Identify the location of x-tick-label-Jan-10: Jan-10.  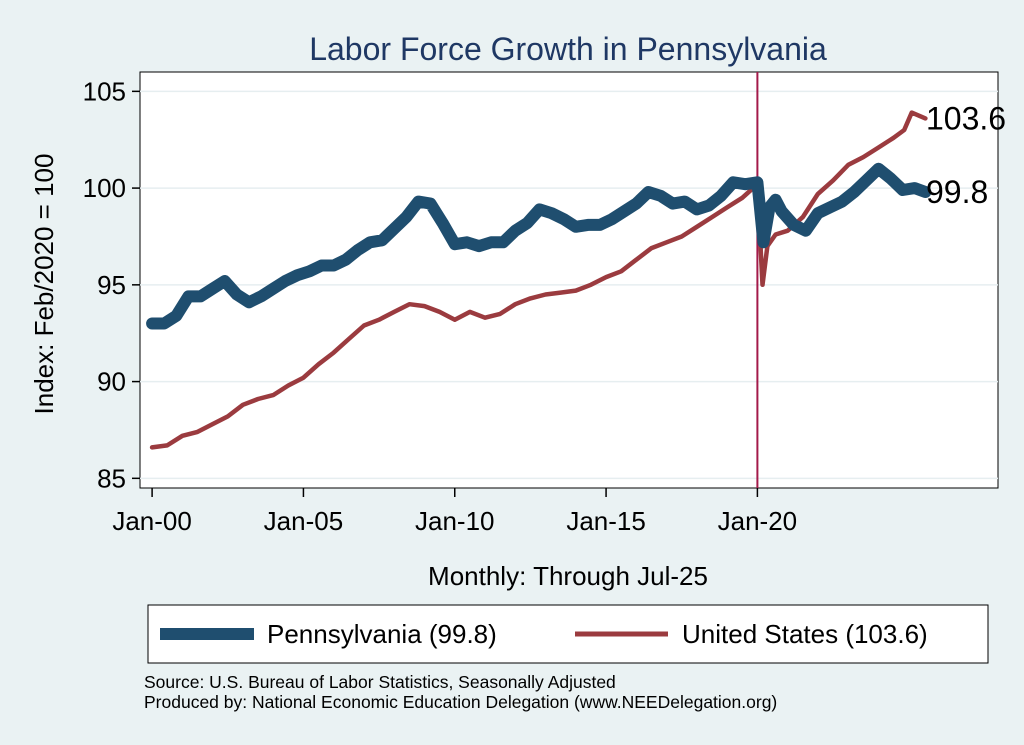
(455, 521).